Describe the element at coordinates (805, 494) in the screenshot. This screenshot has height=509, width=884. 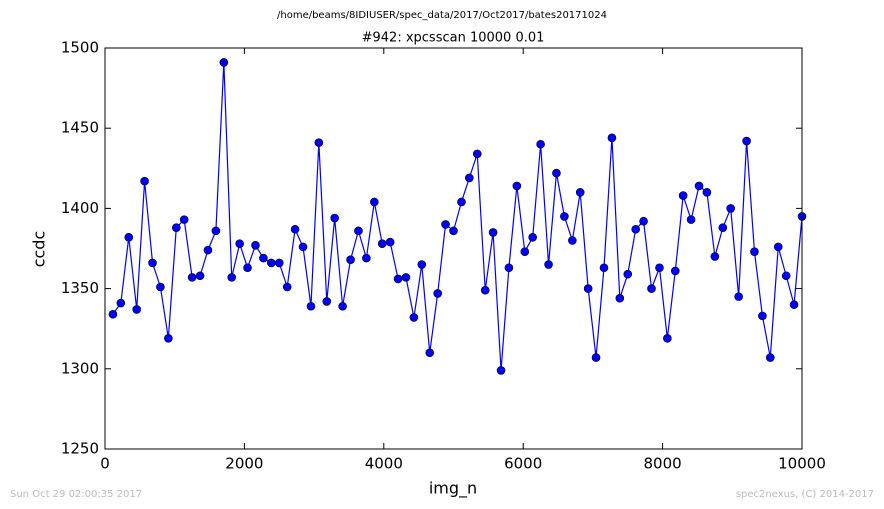
I see `footer-credit: spec2nexus, (C) 2014-2017` at that location.